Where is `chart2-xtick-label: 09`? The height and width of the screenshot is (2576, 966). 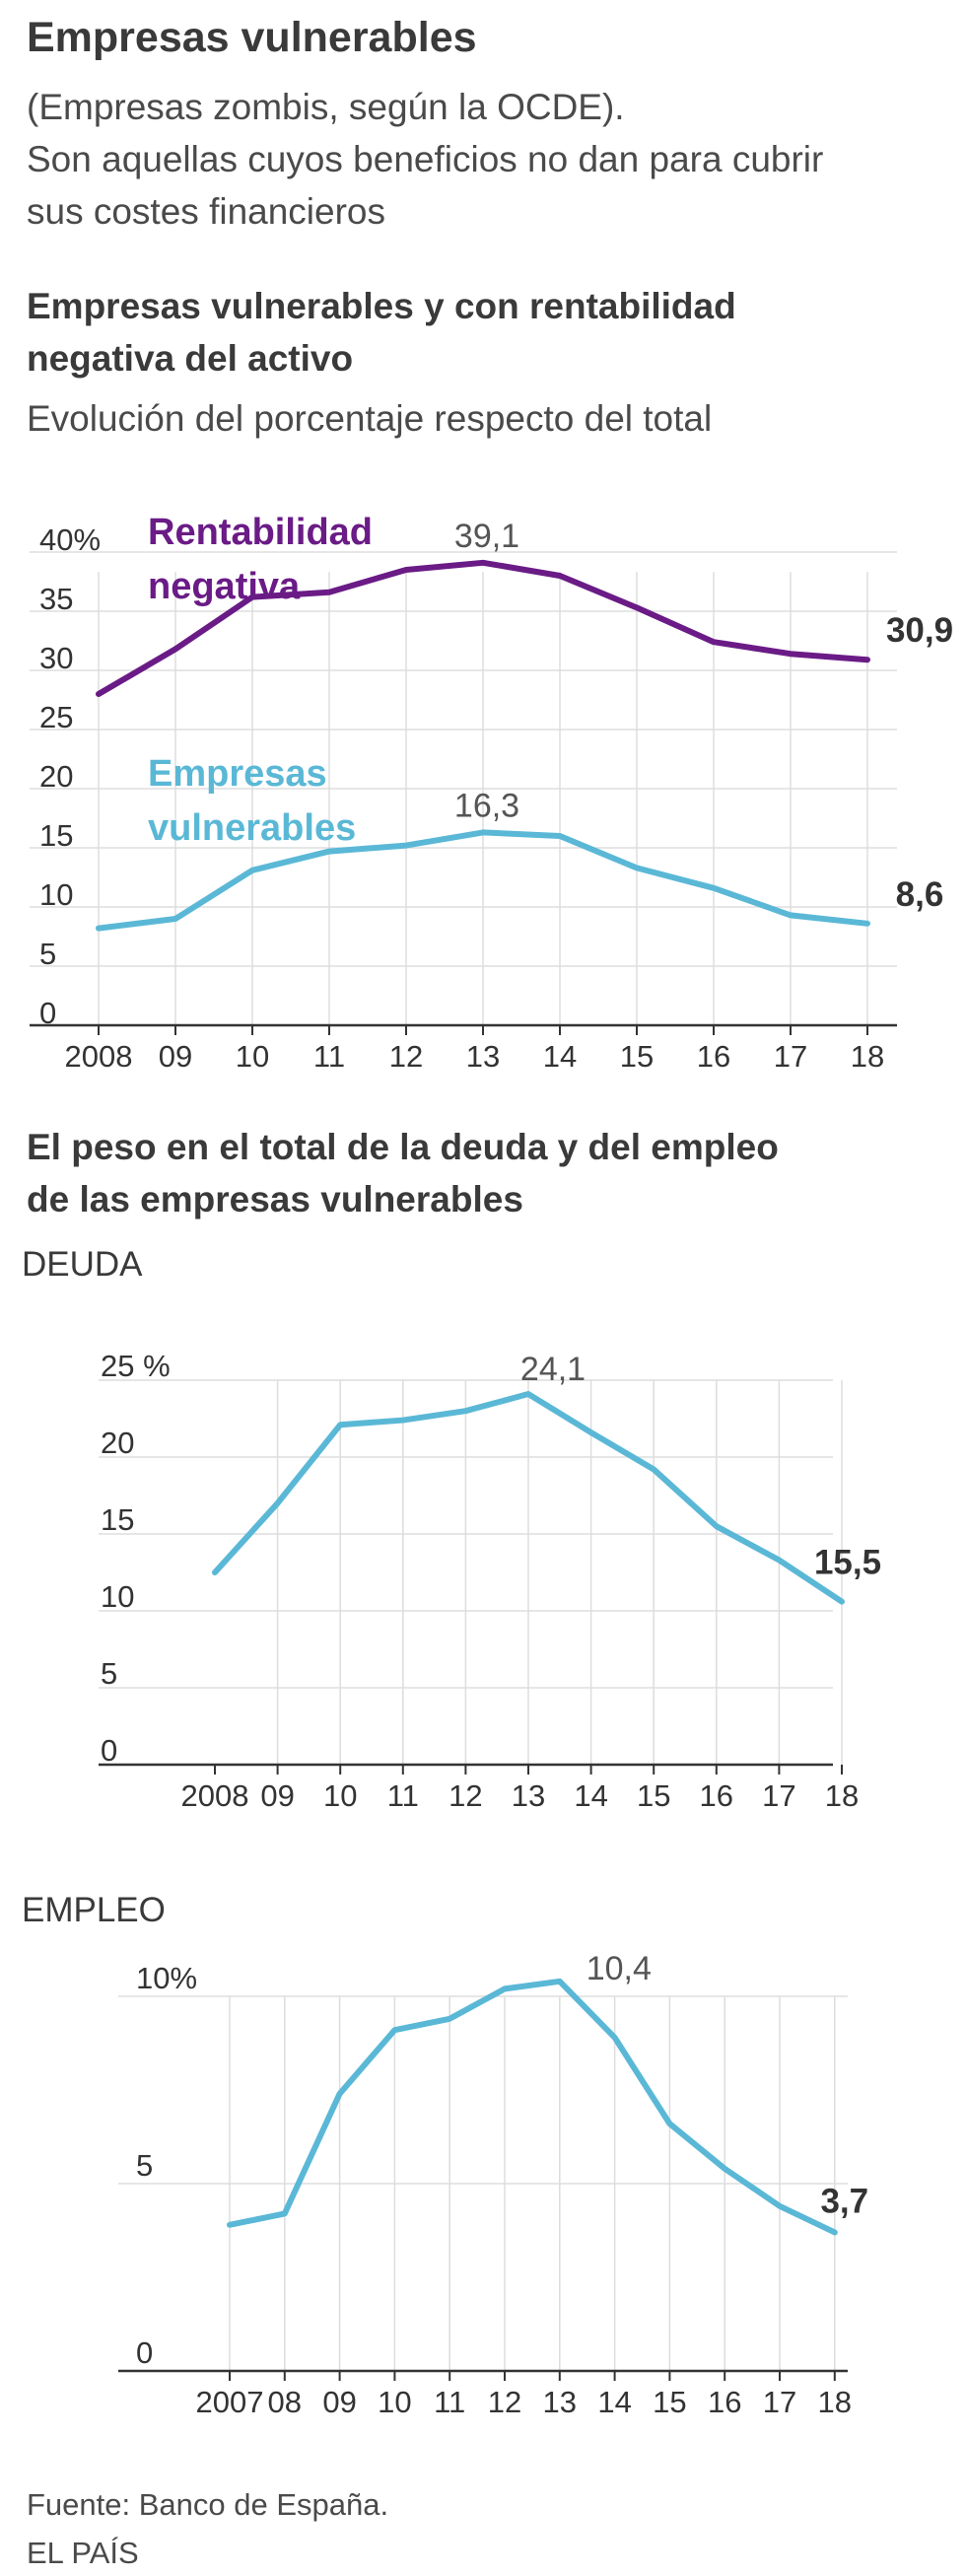
chart2-xtick-label: 09 is located at coordinates (277, 1796).